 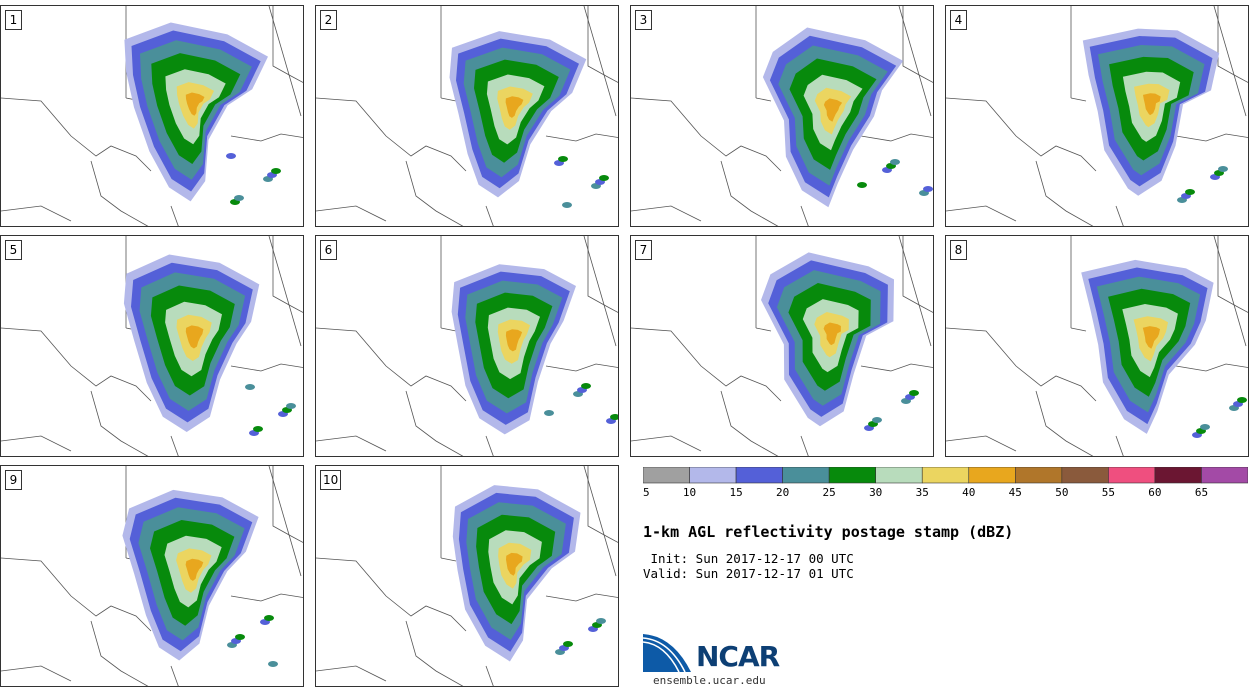 I want to click on colorbar-tick-label: 15, so click(x=735, y=492).